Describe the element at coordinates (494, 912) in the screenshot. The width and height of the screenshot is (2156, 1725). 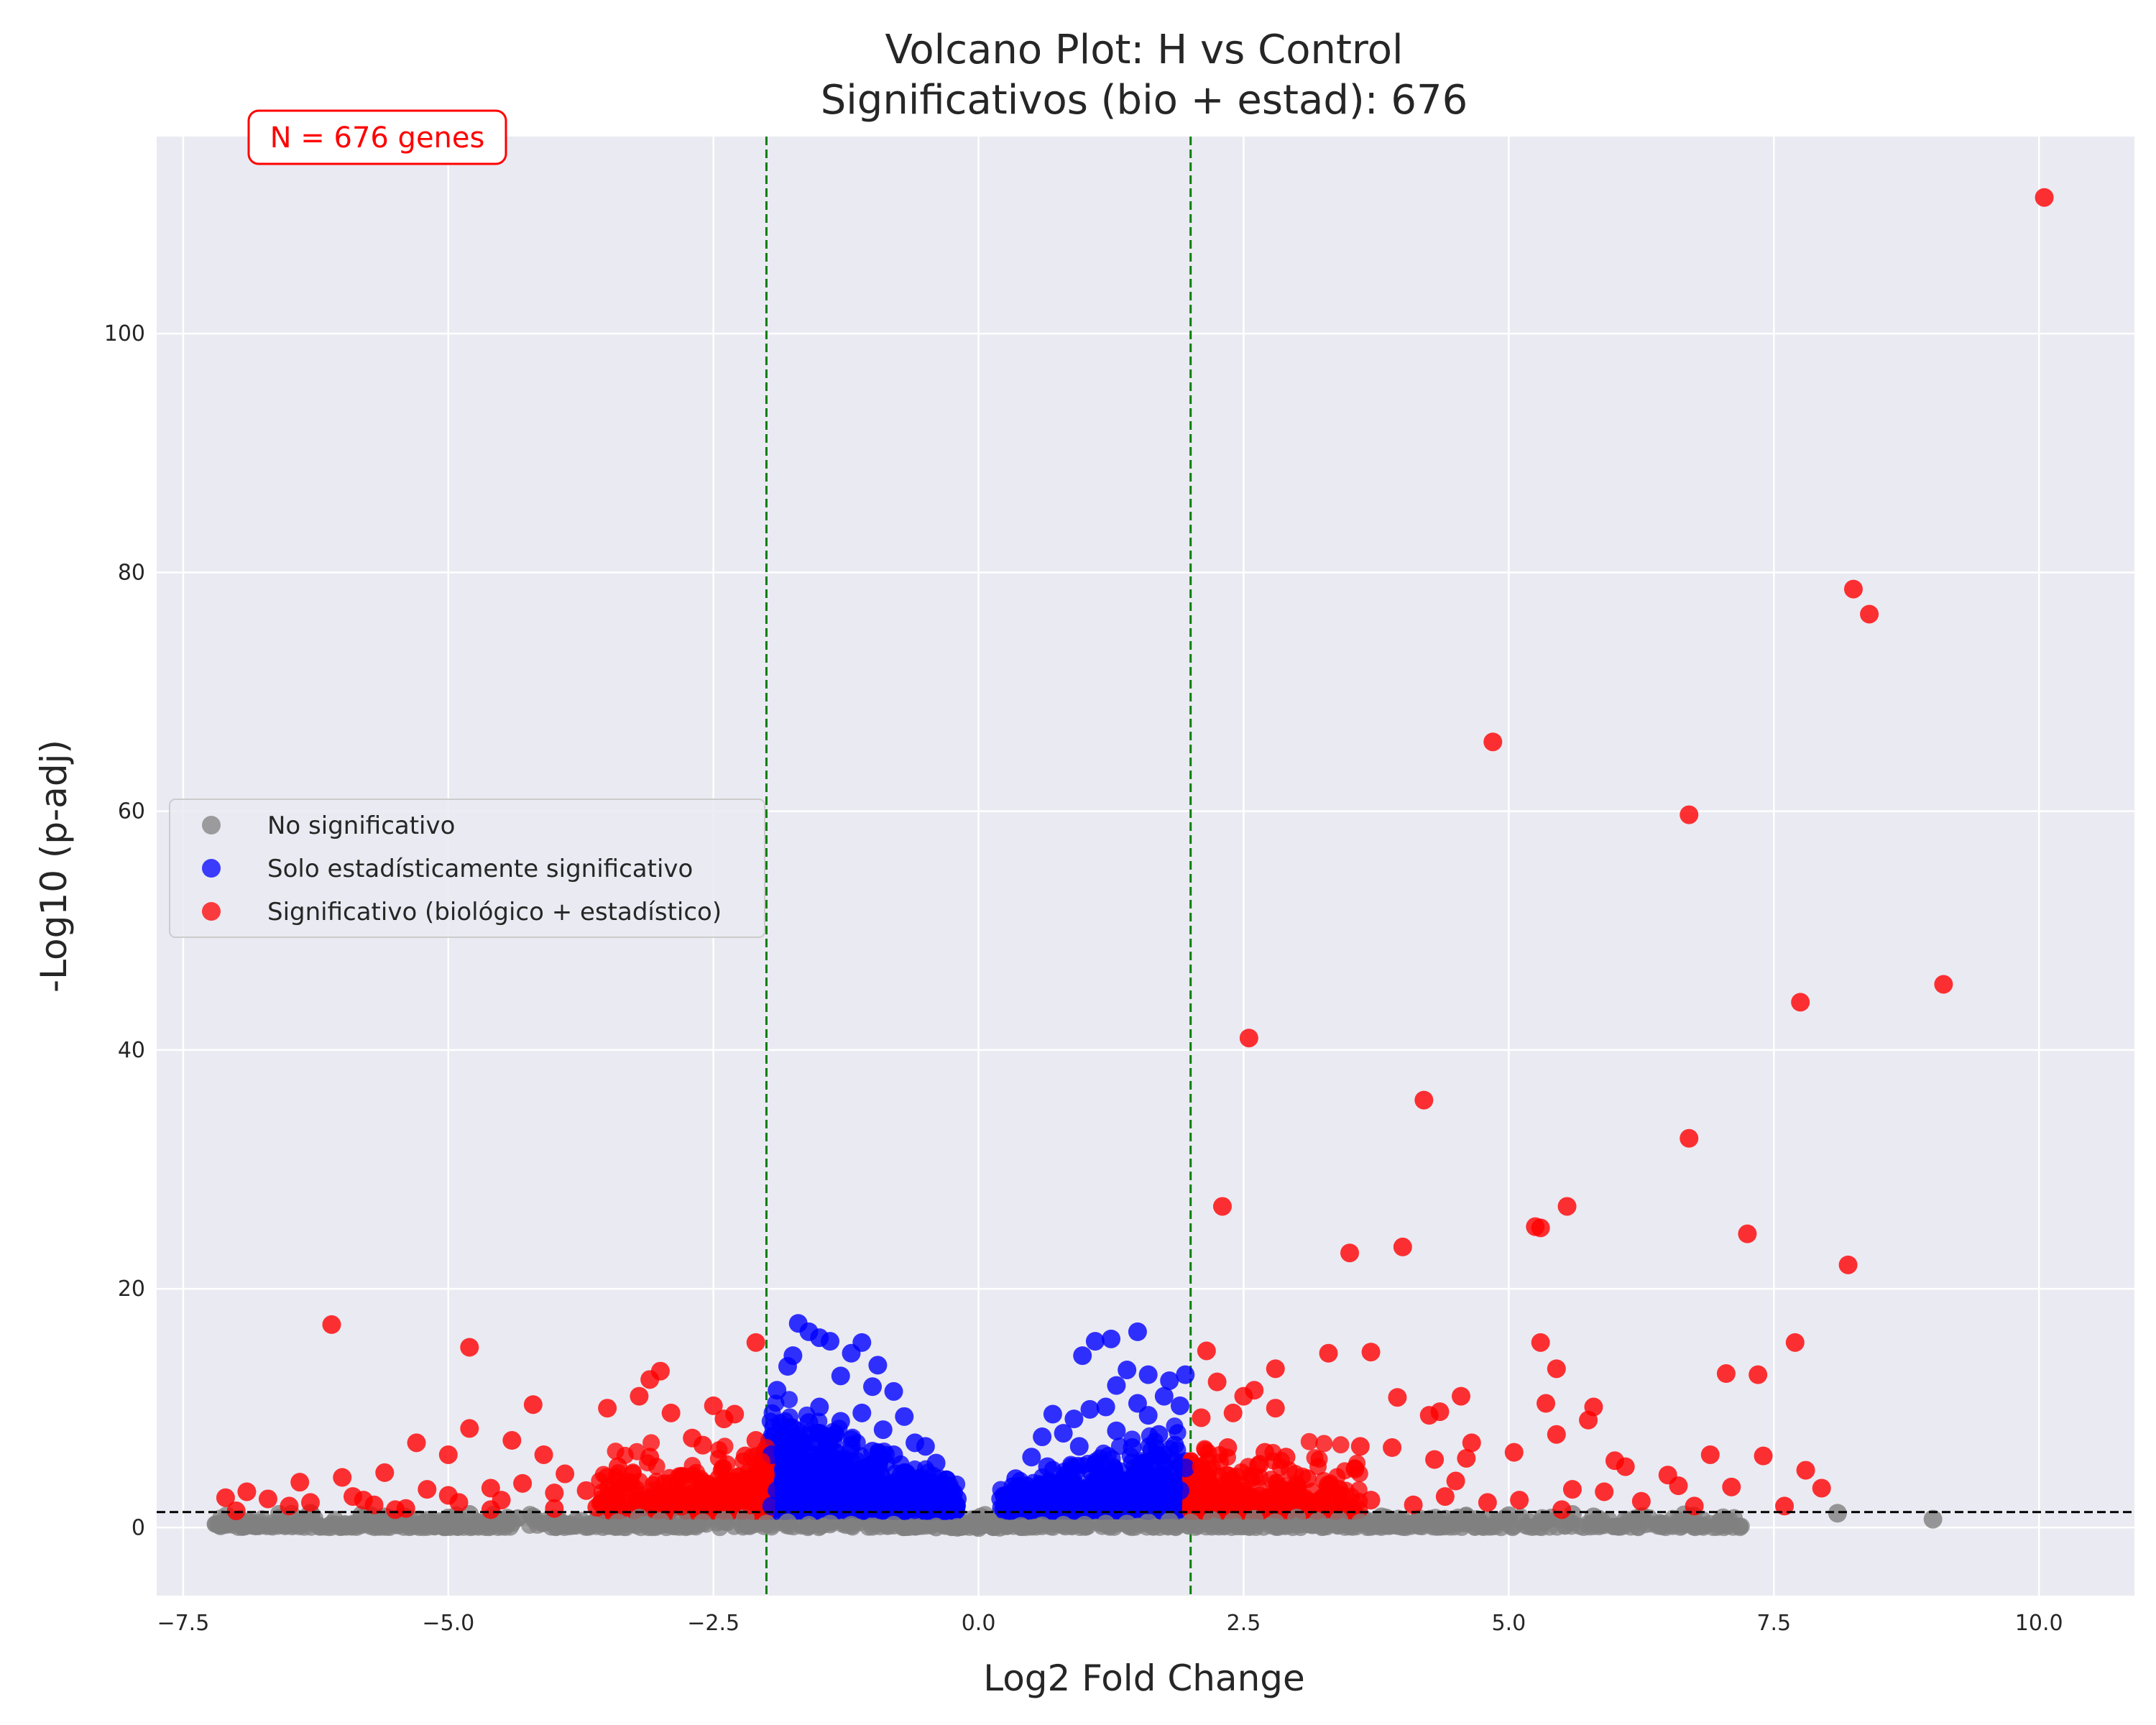
I see `legend-label: Significativo (biológico + estadístico)` at that location.